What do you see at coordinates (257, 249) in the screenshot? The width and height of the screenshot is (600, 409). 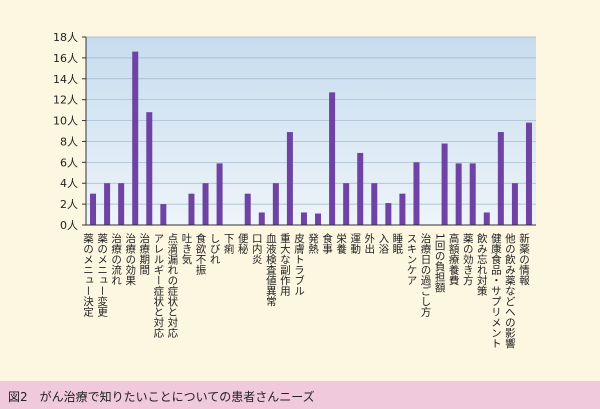 I see `category-label: 口内炎` at bounding box center [257, 249].